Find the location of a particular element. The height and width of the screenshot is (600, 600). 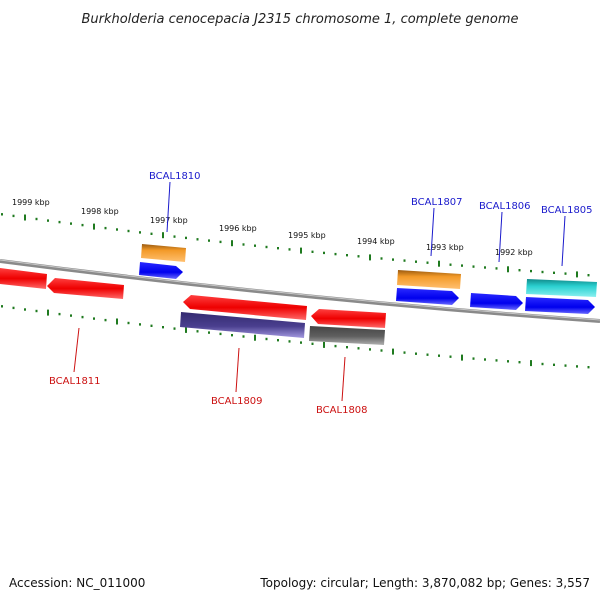

gene-label-bcal1811: BCAL1811 is located at coordinates (75, 381).